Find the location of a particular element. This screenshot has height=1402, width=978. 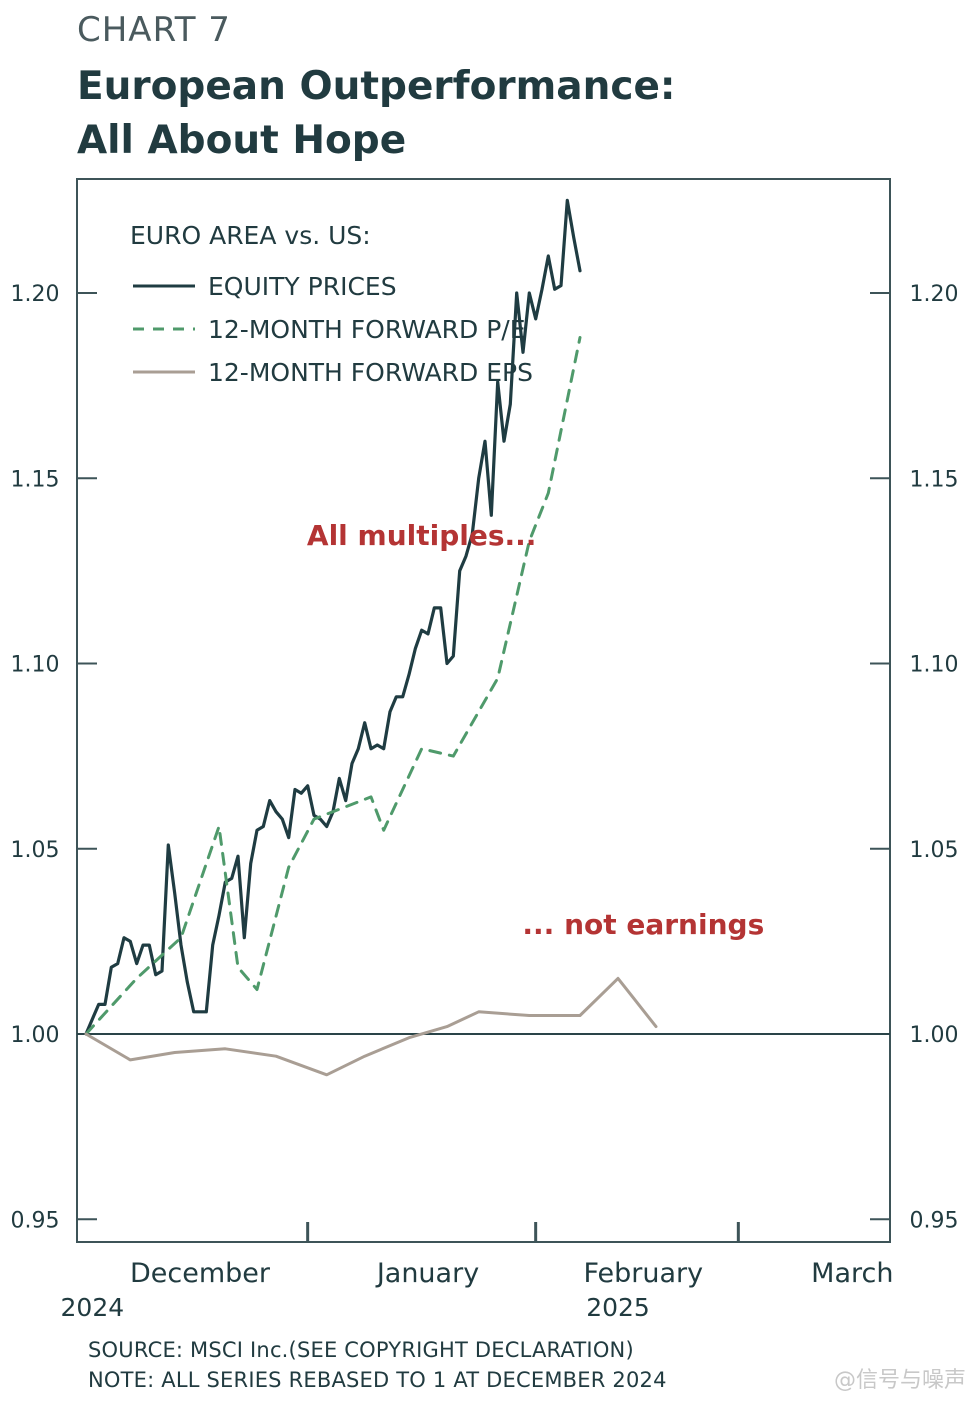

legend-label: 12-MONTH FORWARD EPS is located at coordinates (370, 372).